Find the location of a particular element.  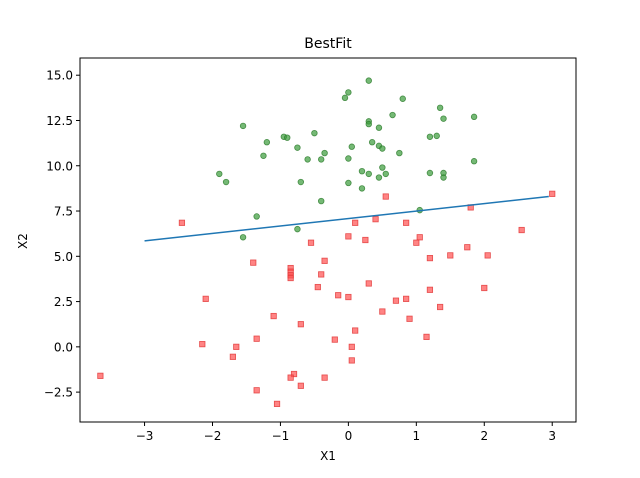

x-tick-label: 0 is located at coordinates (349, 436).